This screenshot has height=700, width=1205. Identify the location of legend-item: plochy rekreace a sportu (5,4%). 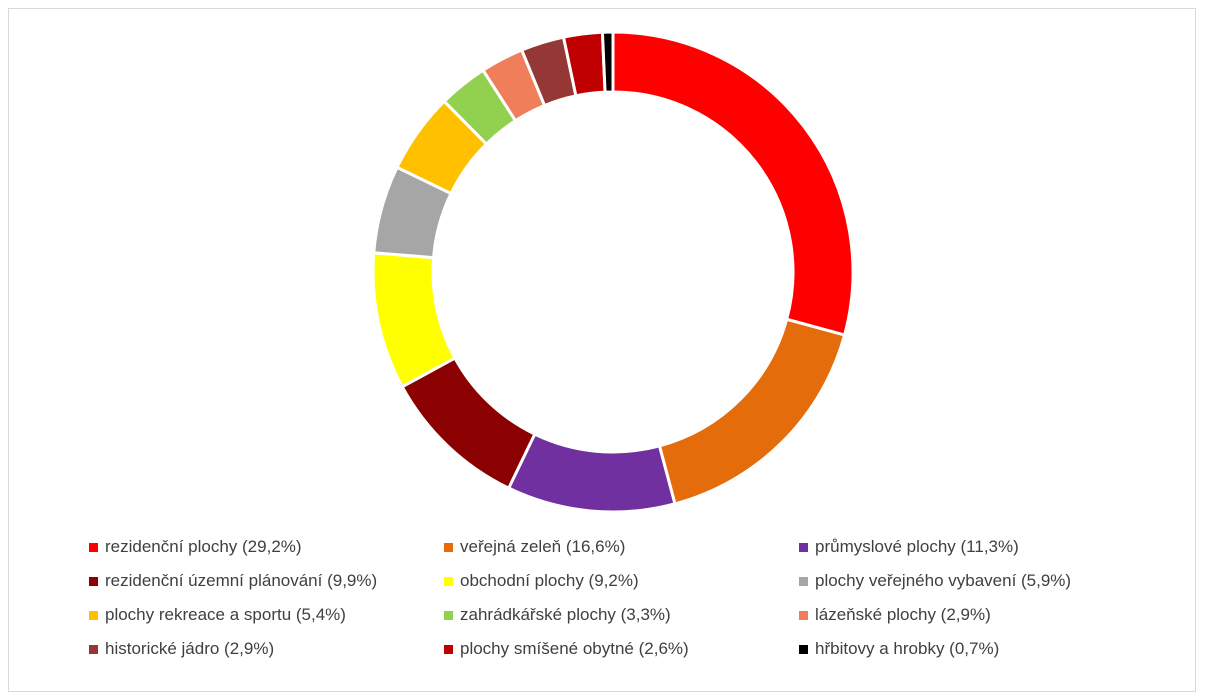
(217, 615).